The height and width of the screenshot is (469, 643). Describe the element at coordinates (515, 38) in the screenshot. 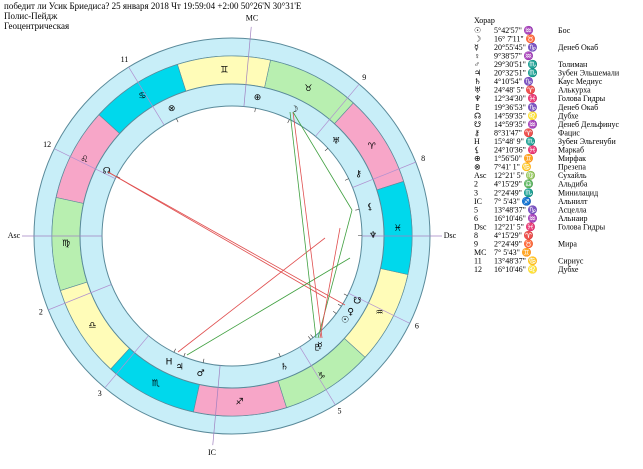

I see `row-position: 16° 7'11" ♉` at that location.